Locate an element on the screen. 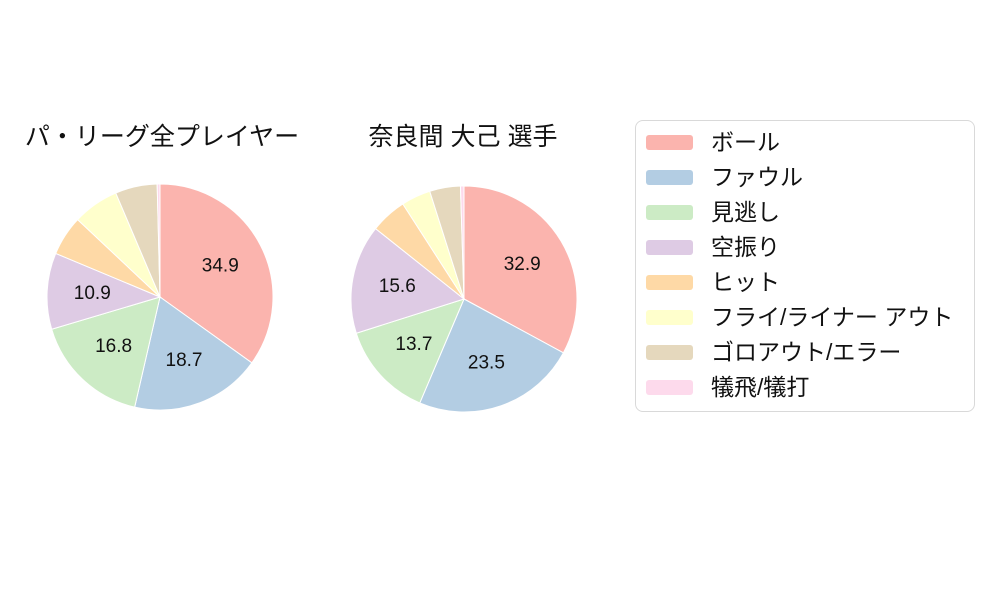  legend-label: 空振り is located at coordinates (745, 247).